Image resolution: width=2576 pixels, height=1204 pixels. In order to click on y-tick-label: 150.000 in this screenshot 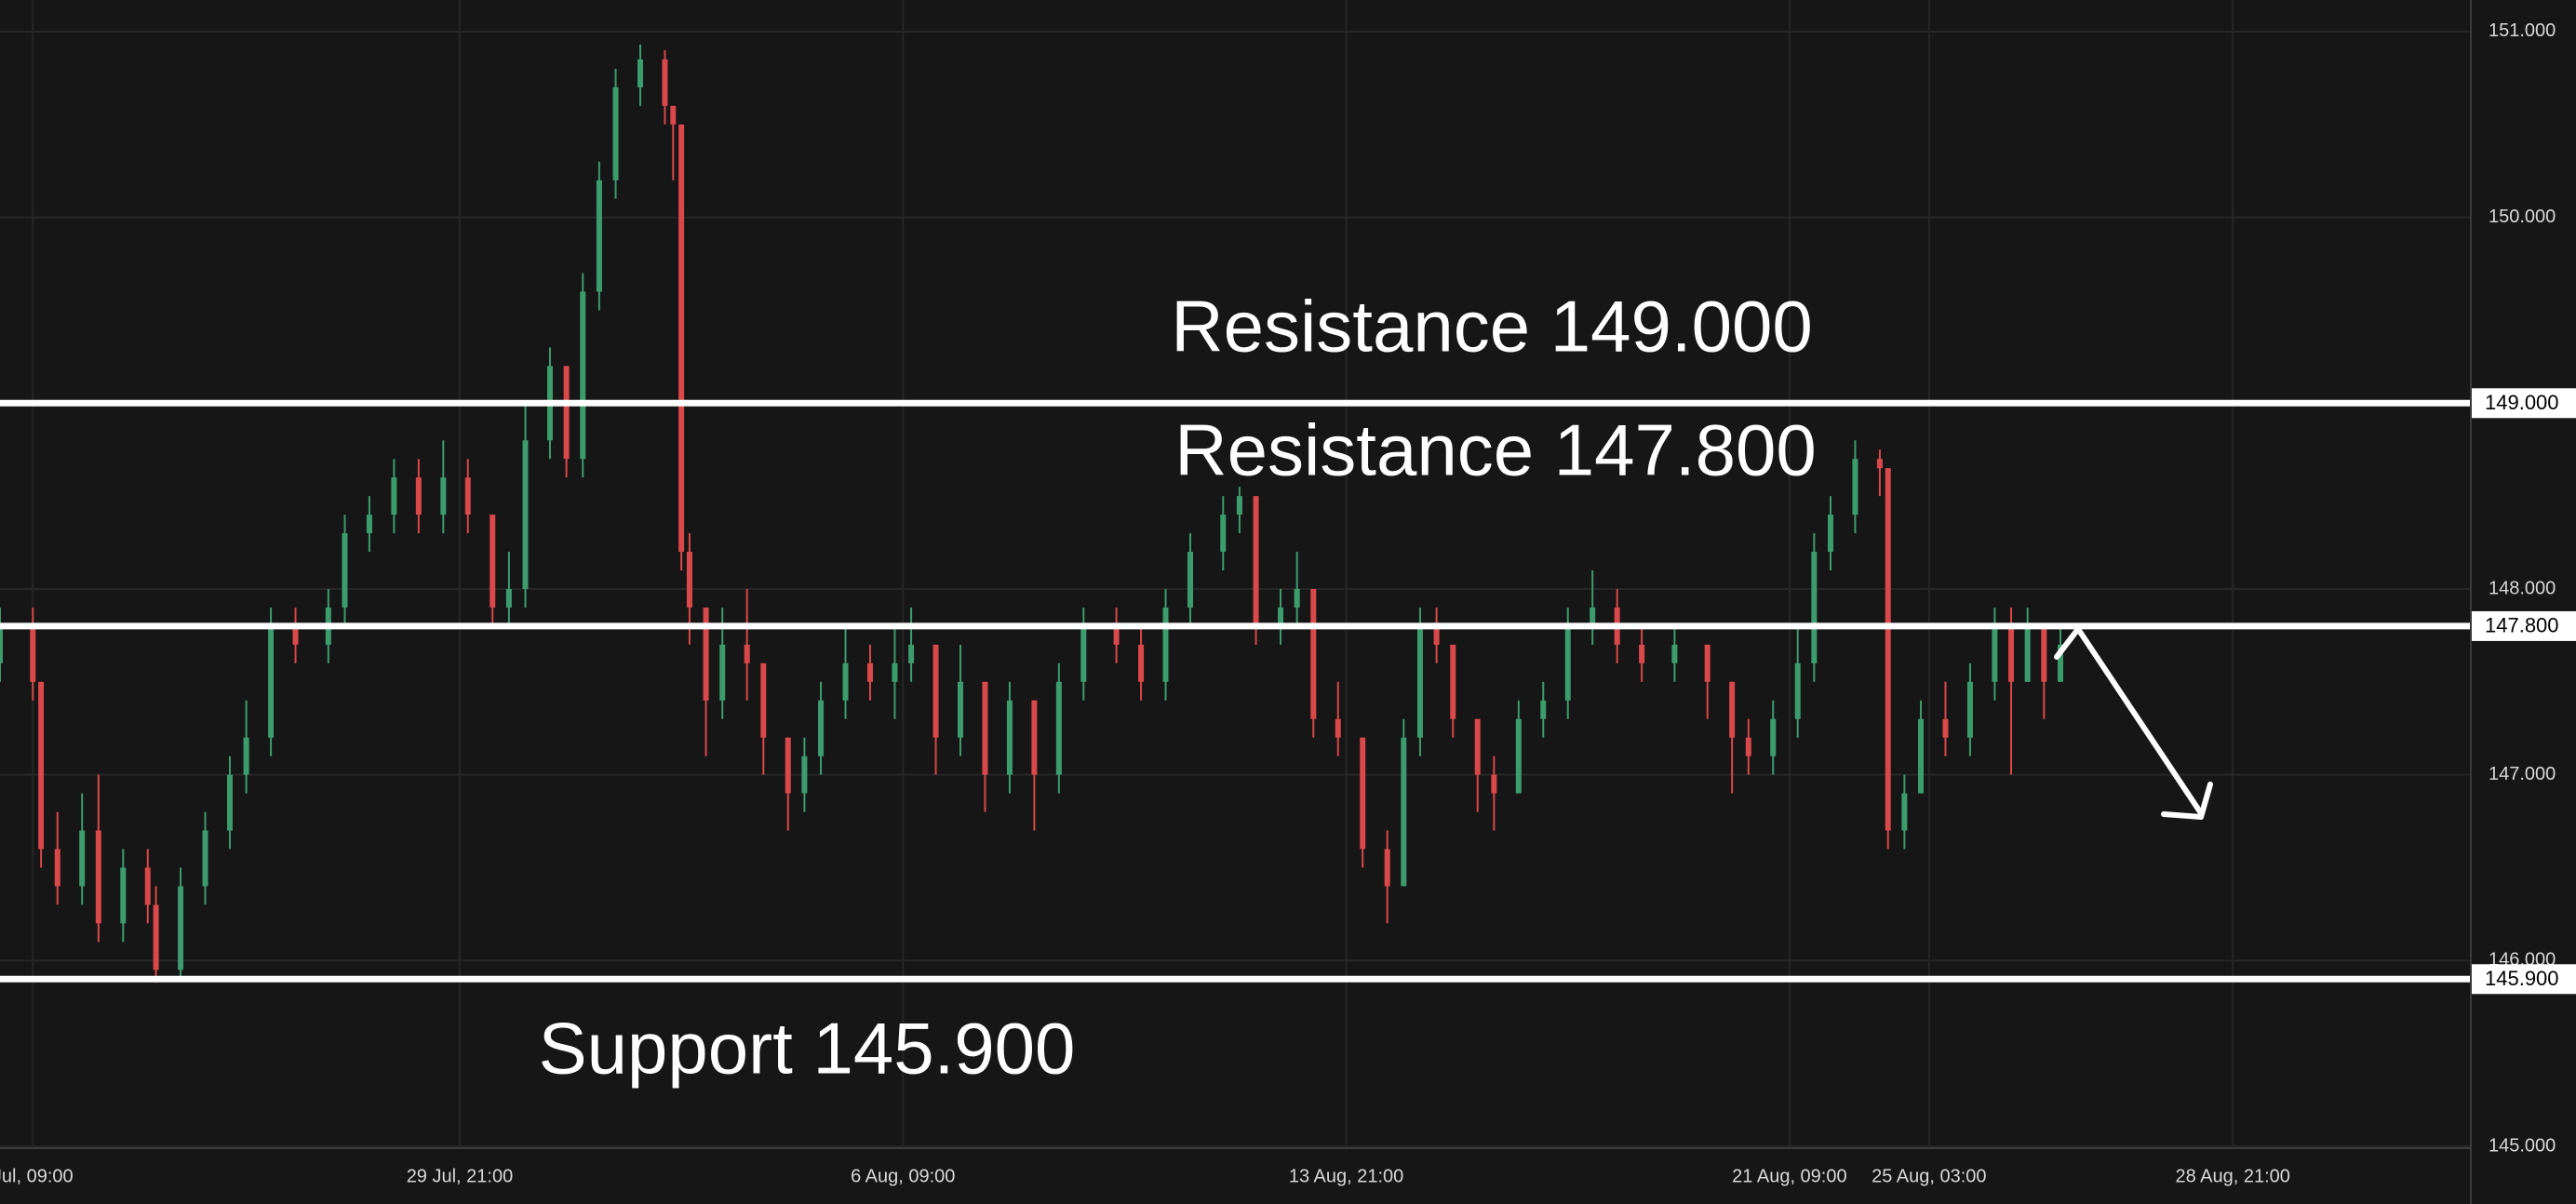, I will do `click(2522, 217)`.